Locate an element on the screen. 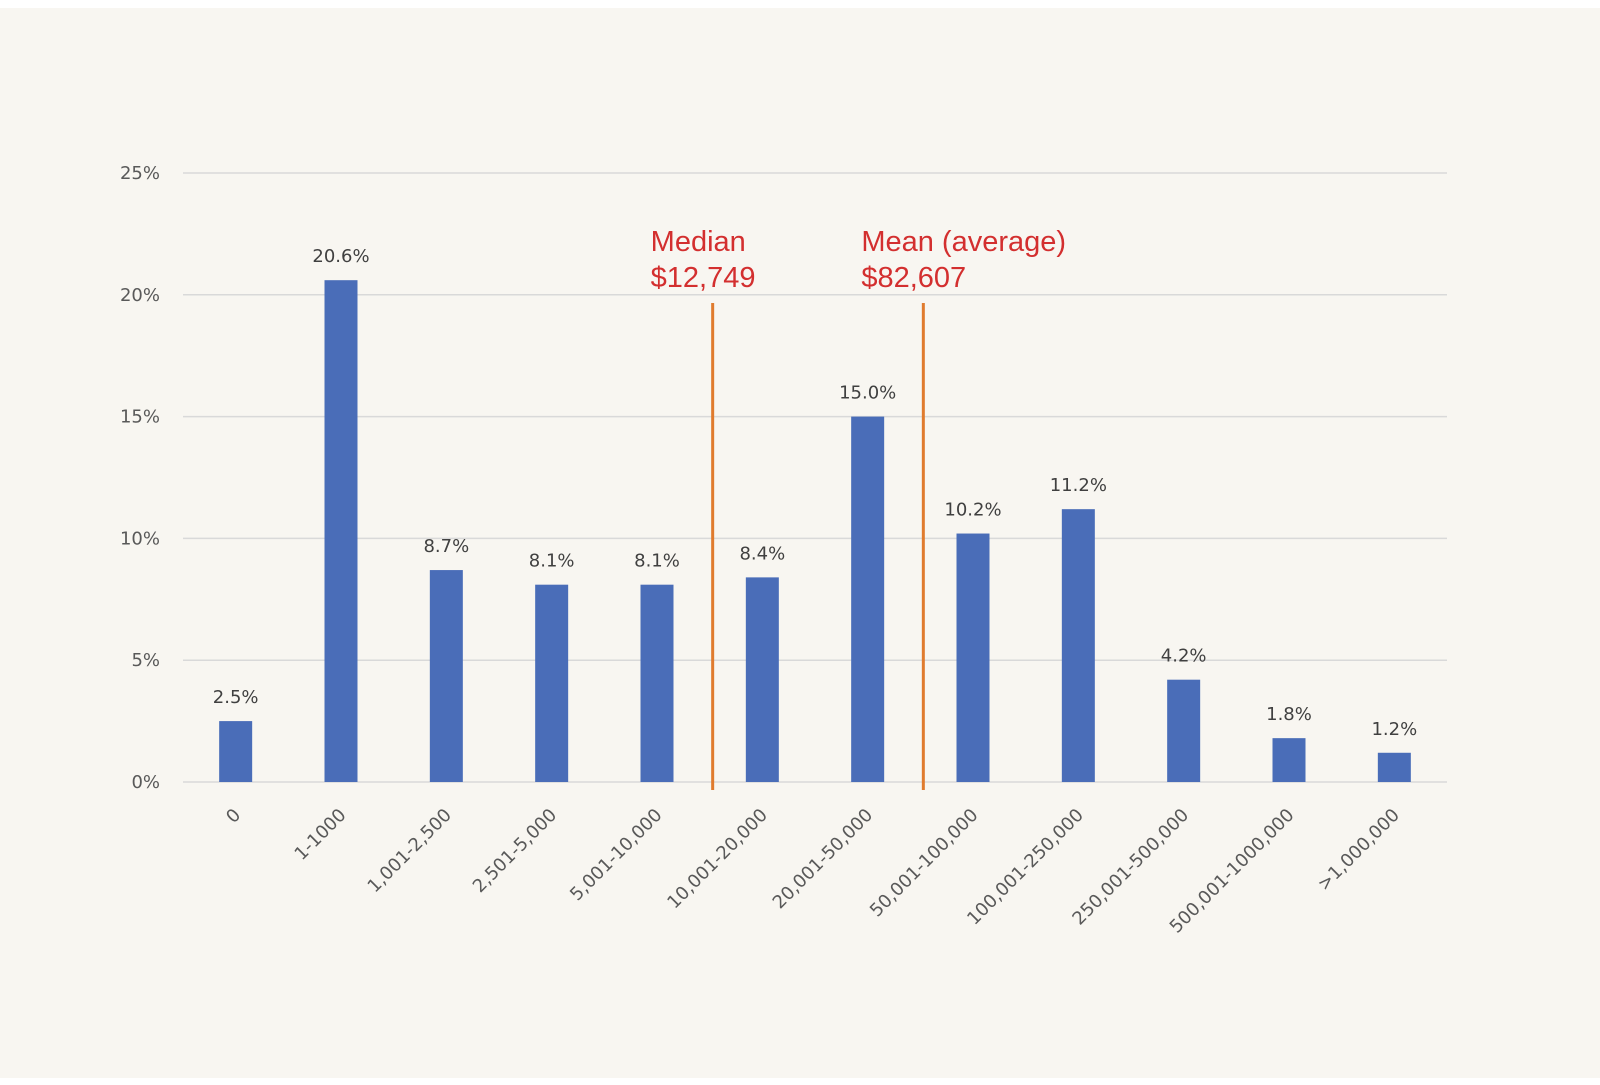 Image resolution: width=1600 pixels, height=1085 pixels. y-tick-label: 25% is located at coordinates (140, 173).